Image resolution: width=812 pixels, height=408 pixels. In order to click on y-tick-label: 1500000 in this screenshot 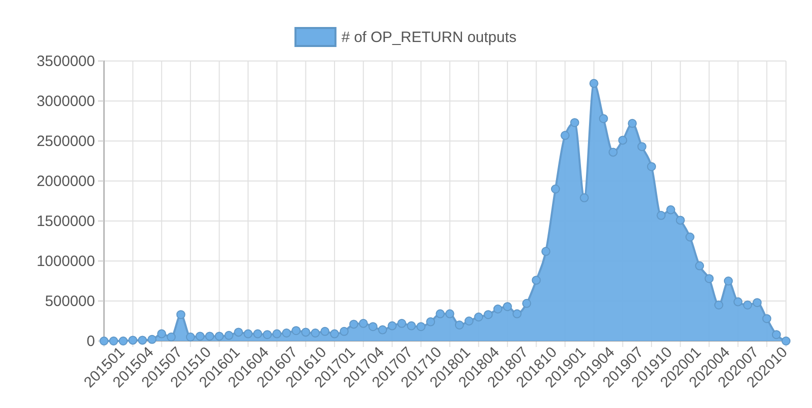, I will do `click(65, 221)`.